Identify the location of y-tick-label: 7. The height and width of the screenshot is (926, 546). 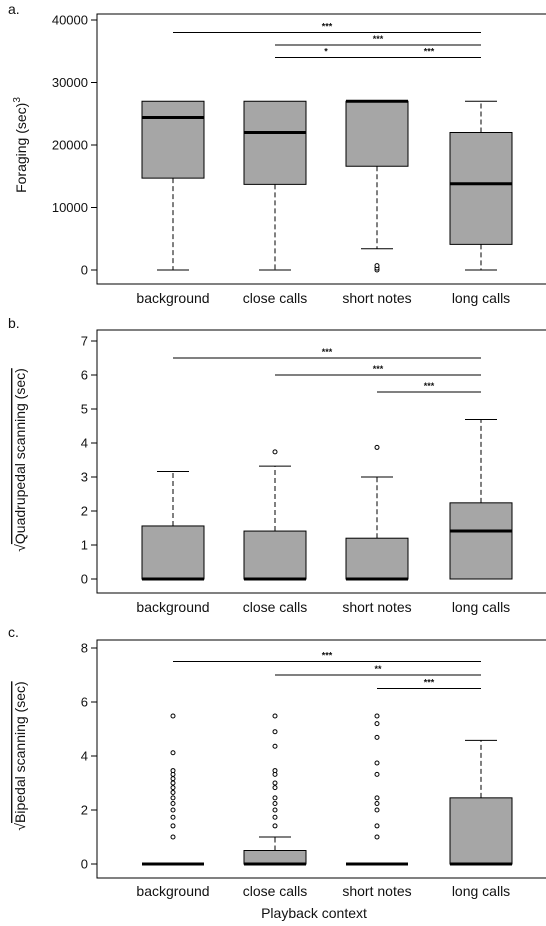
(84, 341).